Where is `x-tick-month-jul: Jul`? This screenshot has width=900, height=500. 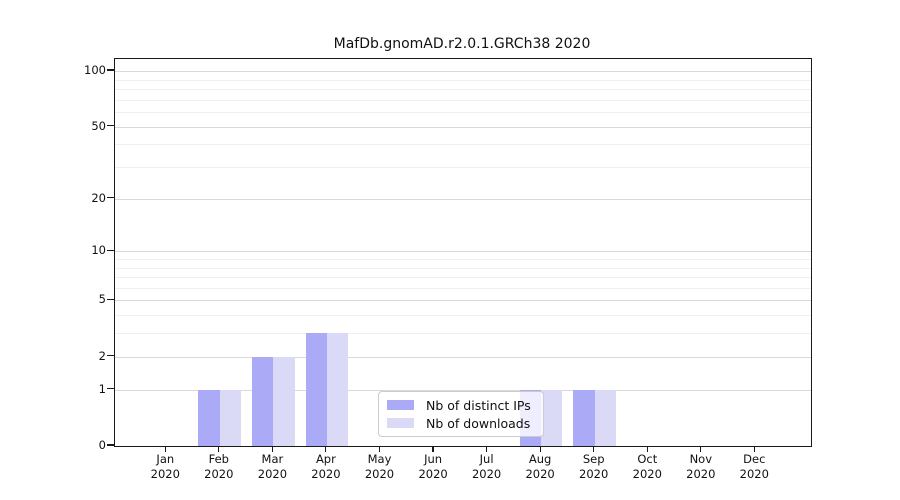
x-tick-month-jul: Jul is located at coordinates (486, 459).